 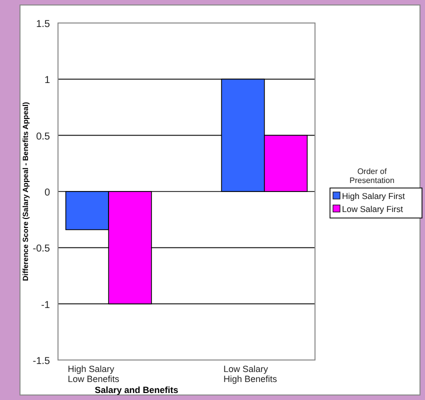 What do you see at coordinates (374, 196) in the screenshot?
I see `legend-label: High Salary First` at bounding box center [374, 196].